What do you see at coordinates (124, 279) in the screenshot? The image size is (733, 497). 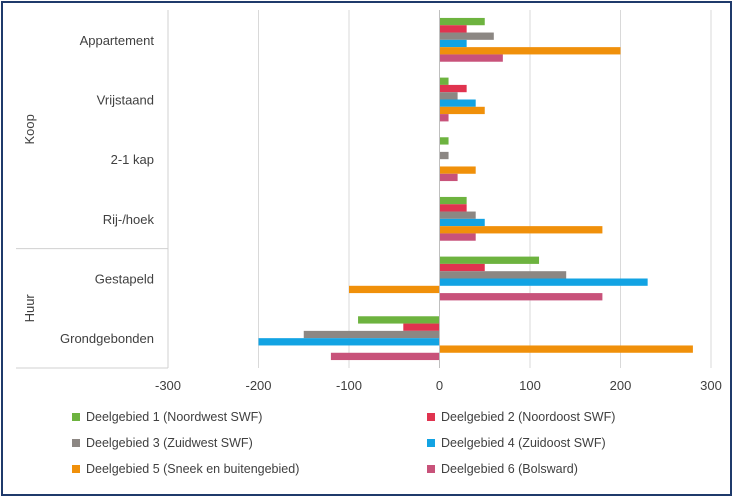 I see `category-label: Gestapeld` at bounding box center [124, 279].